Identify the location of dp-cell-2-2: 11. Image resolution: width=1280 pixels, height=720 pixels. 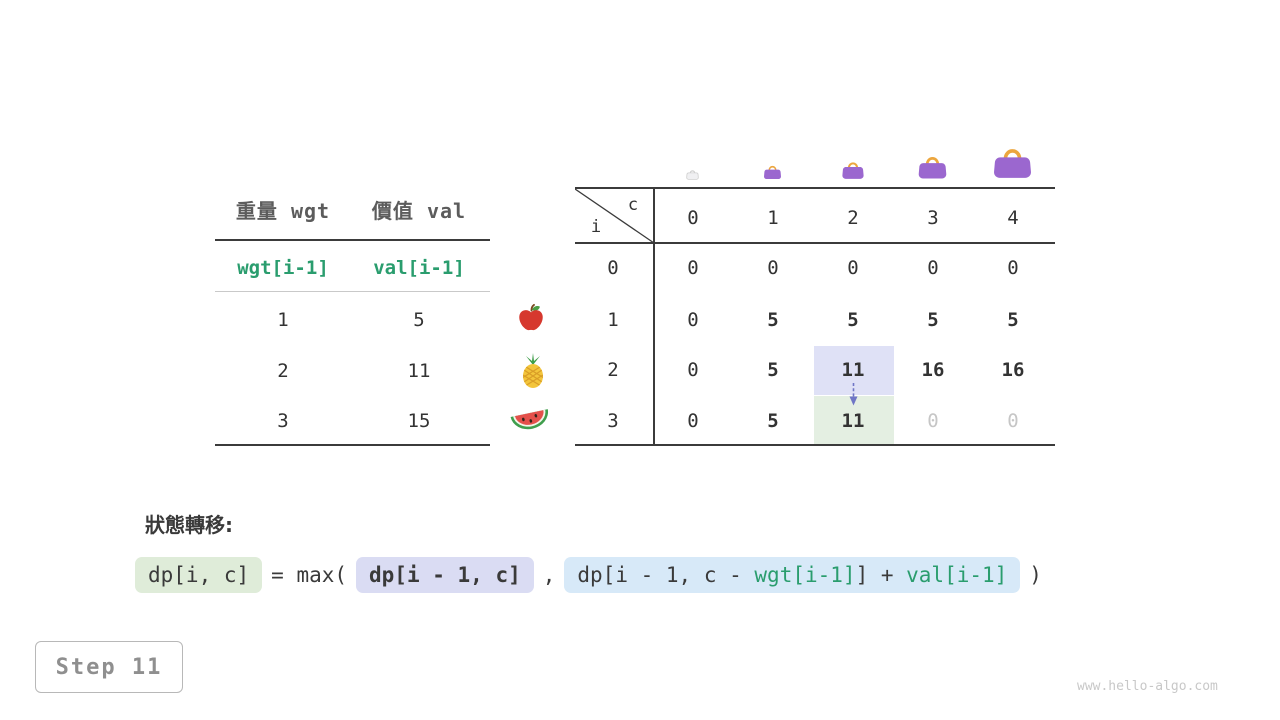
(853, 370).